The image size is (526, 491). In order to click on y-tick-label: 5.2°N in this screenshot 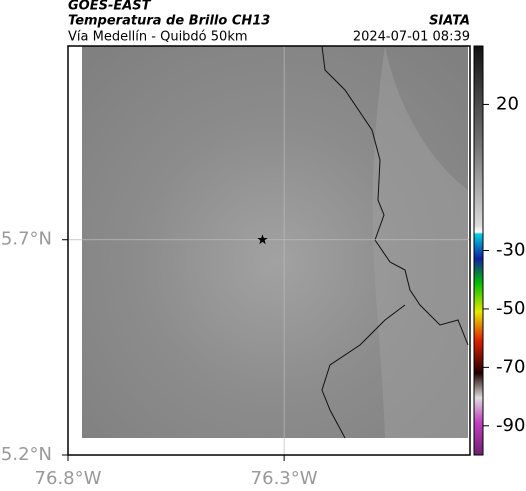, I will do `click(26, 454)`.